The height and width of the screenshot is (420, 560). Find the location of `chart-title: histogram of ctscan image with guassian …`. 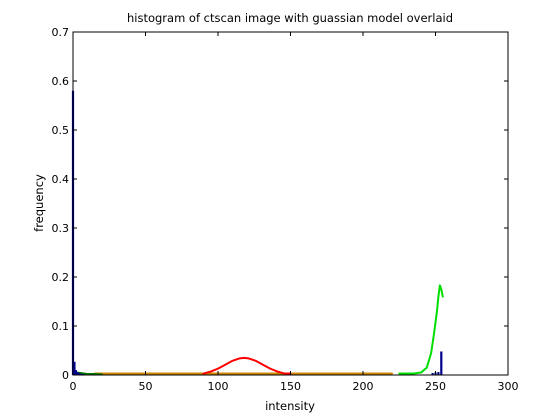

chart-title: histogram of ctscan image with guassian … is located at coordinates (290, 18).